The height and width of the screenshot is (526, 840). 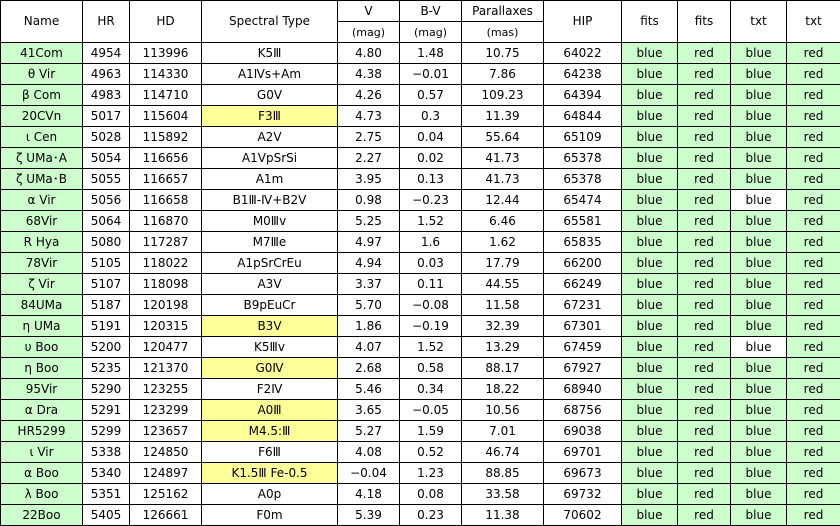 What do you see at coordinates (165, 515) in the screenshot?
I see `hd-cell: 126661` at bounding box center [165, 515].